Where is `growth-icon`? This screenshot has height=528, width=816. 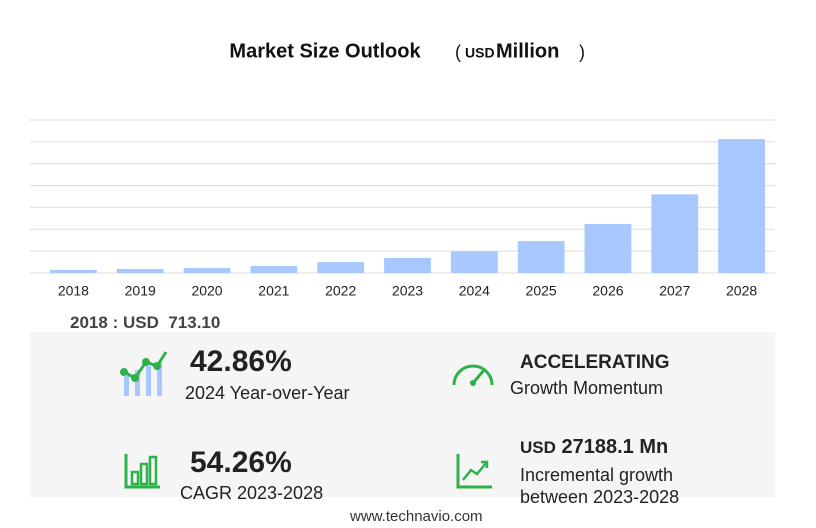 growth-icon is located at coordinates (144, 373).